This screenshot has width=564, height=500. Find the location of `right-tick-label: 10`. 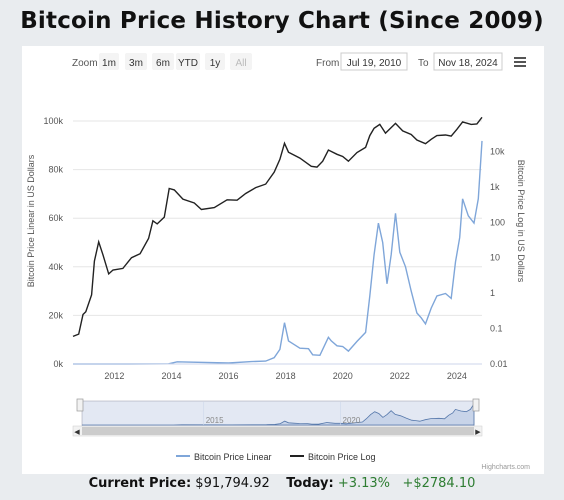

right-tick-label: 10 is located at coordinates (495, 258).